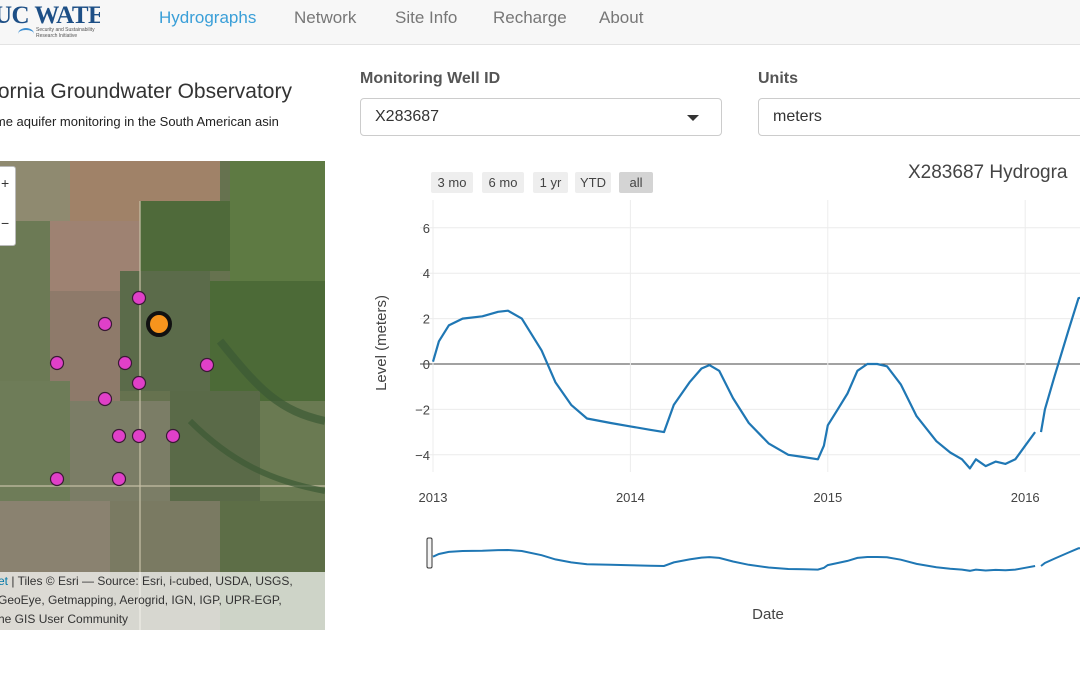  I want to click on zoom-out-button: −, so click(5, 223).